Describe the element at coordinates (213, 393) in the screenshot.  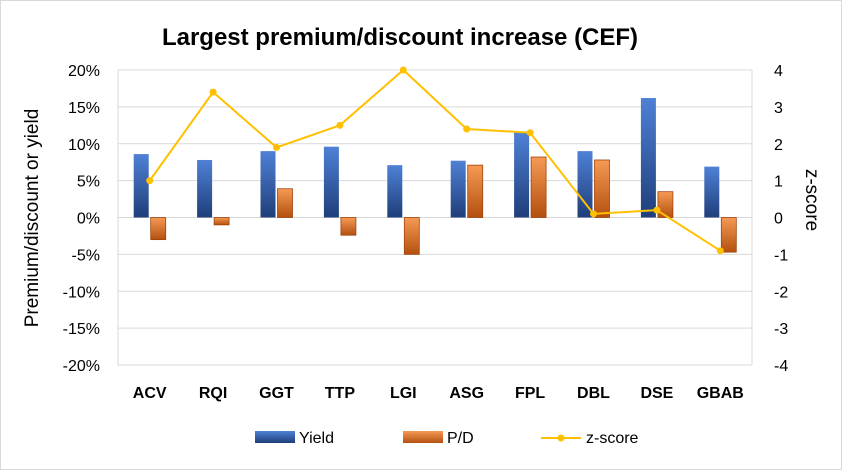
I see `x-category-label: RQI` at that location.